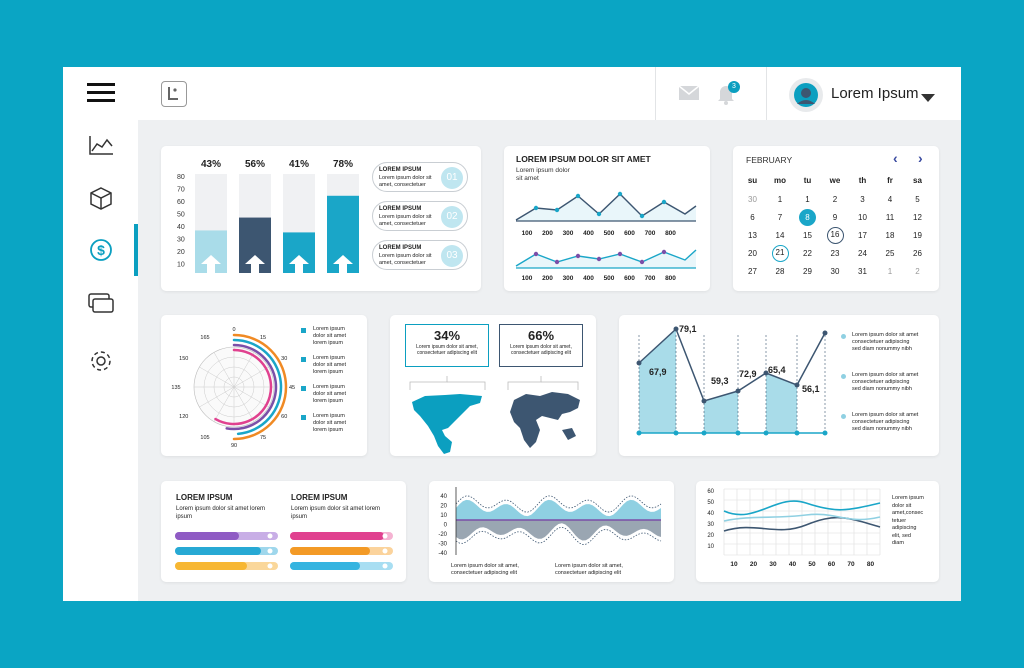  Describe the element at coordinates (752, 217) in the screenshot. I see `calendar-day: 6` at that location.